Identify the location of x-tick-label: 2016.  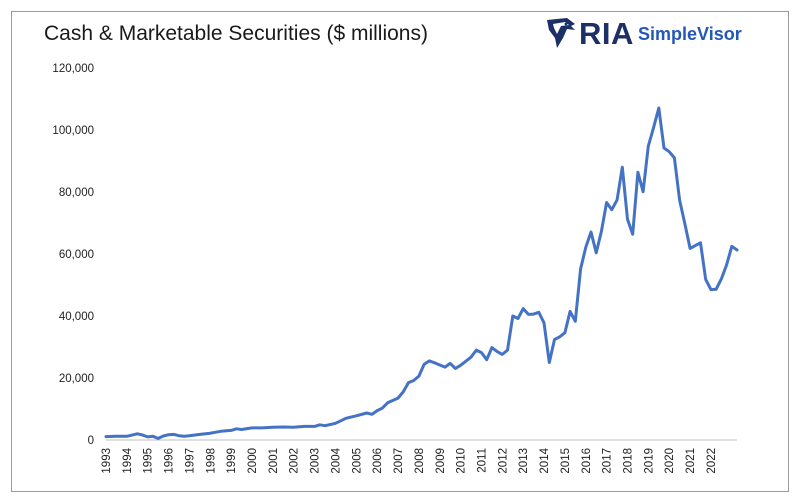
(587, 461).